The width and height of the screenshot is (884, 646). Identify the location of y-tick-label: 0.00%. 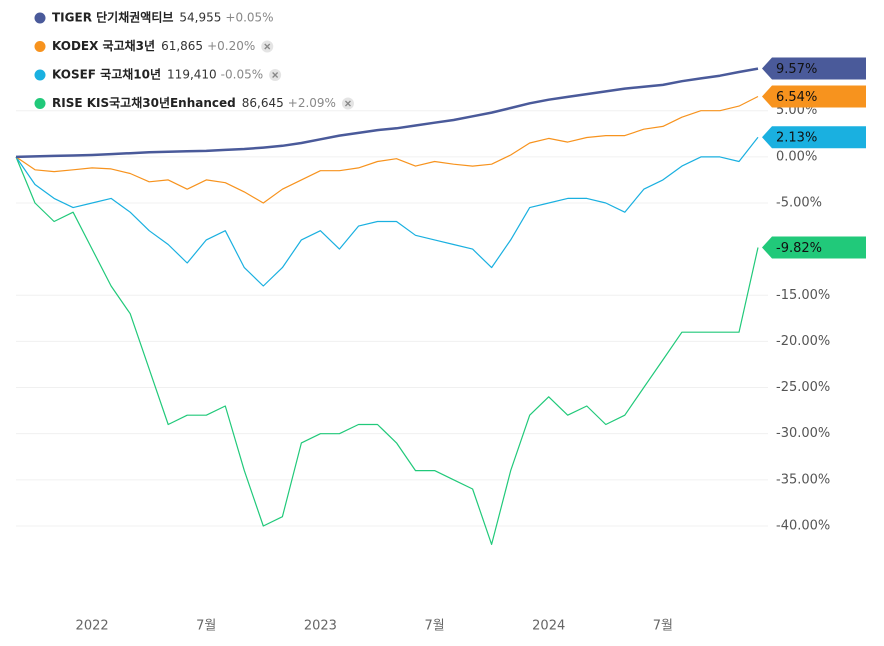
(796, 156).